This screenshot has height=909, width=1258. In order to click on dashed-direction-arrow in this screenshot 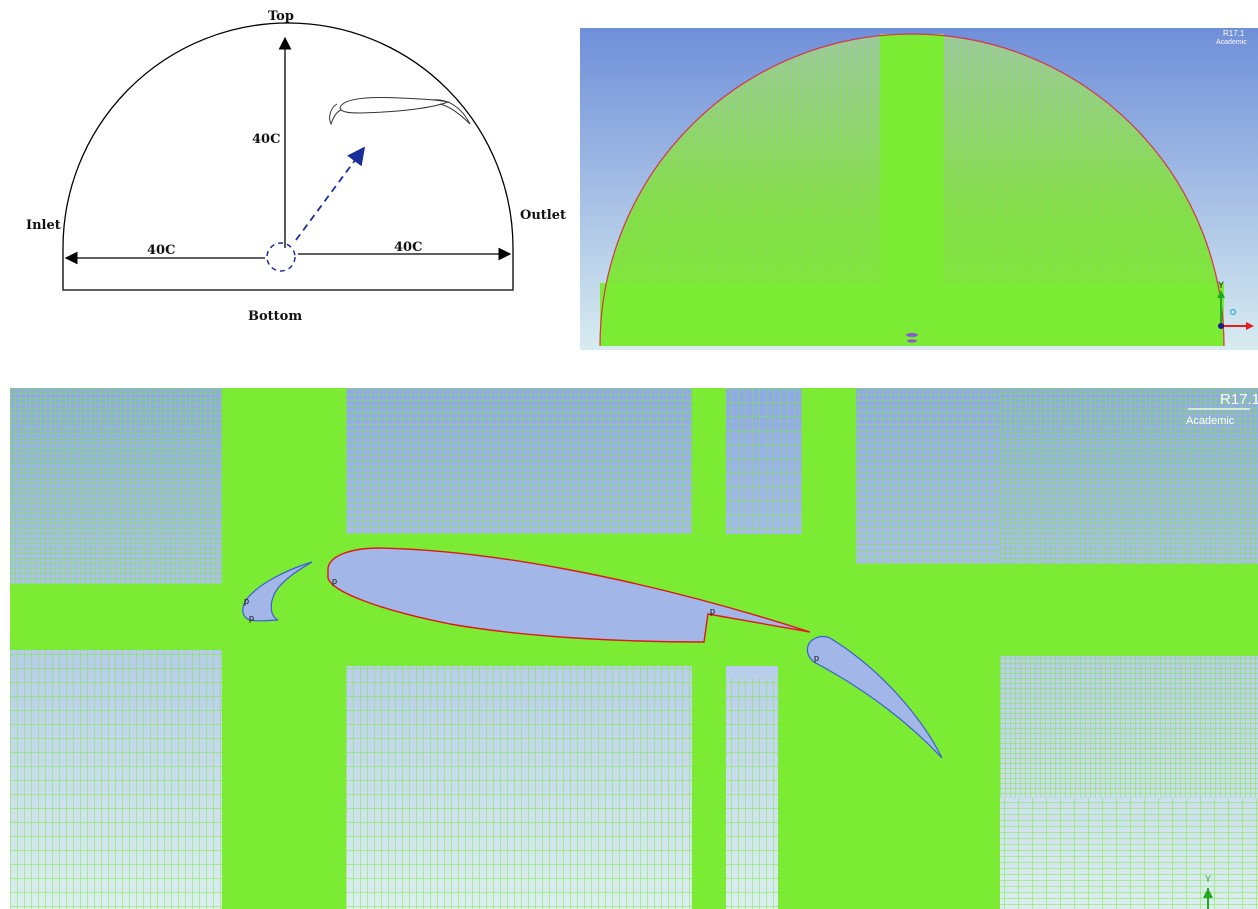, I will do `click(330, 193)`.